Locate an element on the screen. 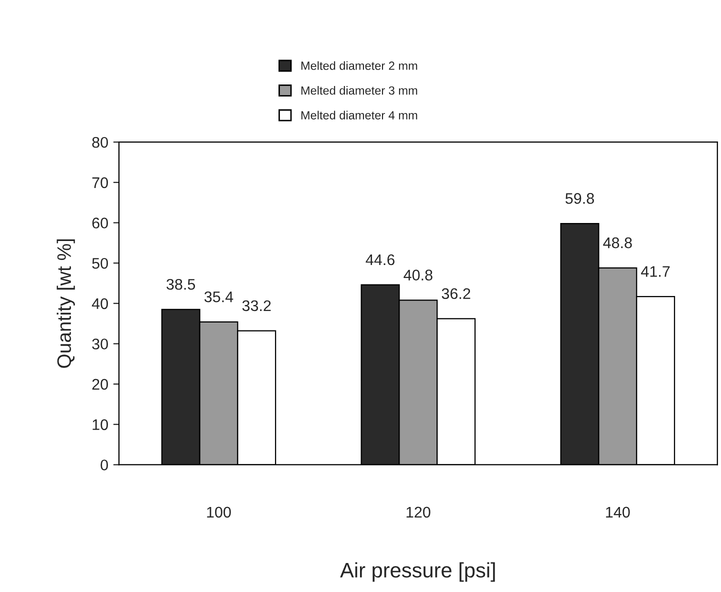 Image resolution: width=721 pixels, height=592 pixels. legend-label: Melted diameter 3 mm is located at coordinates (359, 90).